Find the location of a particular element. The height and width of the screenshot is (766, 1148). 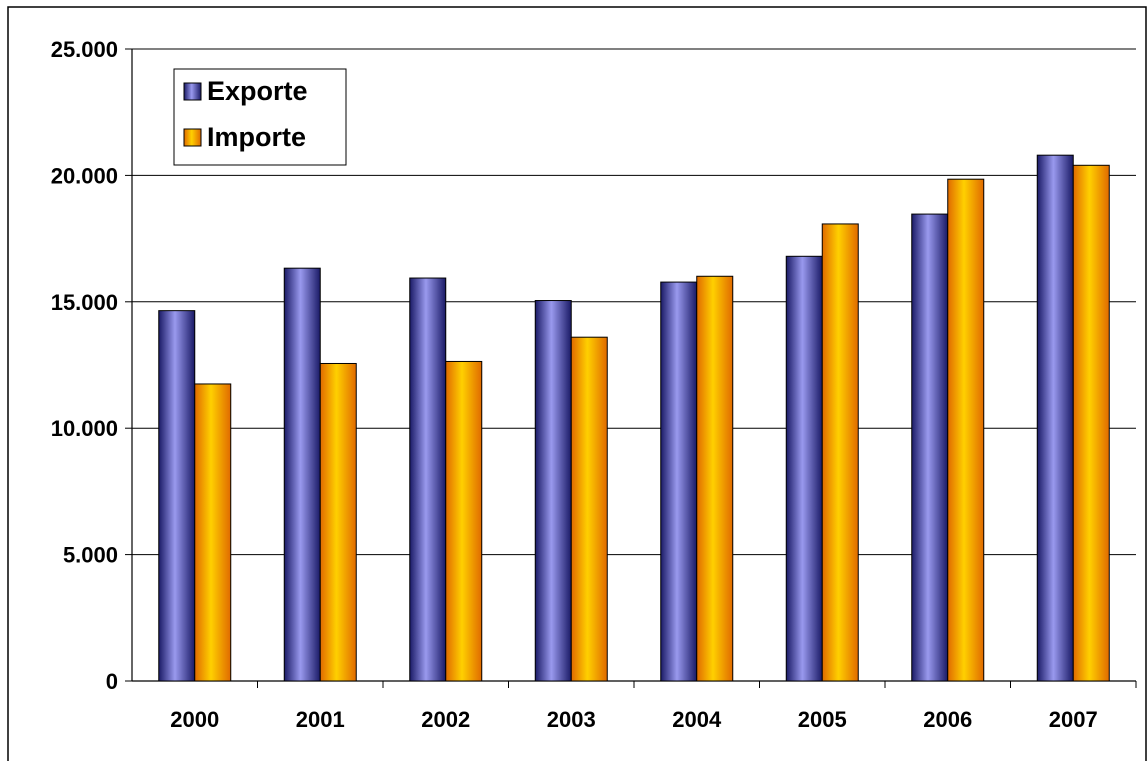

legend-label-exporte: Exporte is located at coordinates (257, 91).